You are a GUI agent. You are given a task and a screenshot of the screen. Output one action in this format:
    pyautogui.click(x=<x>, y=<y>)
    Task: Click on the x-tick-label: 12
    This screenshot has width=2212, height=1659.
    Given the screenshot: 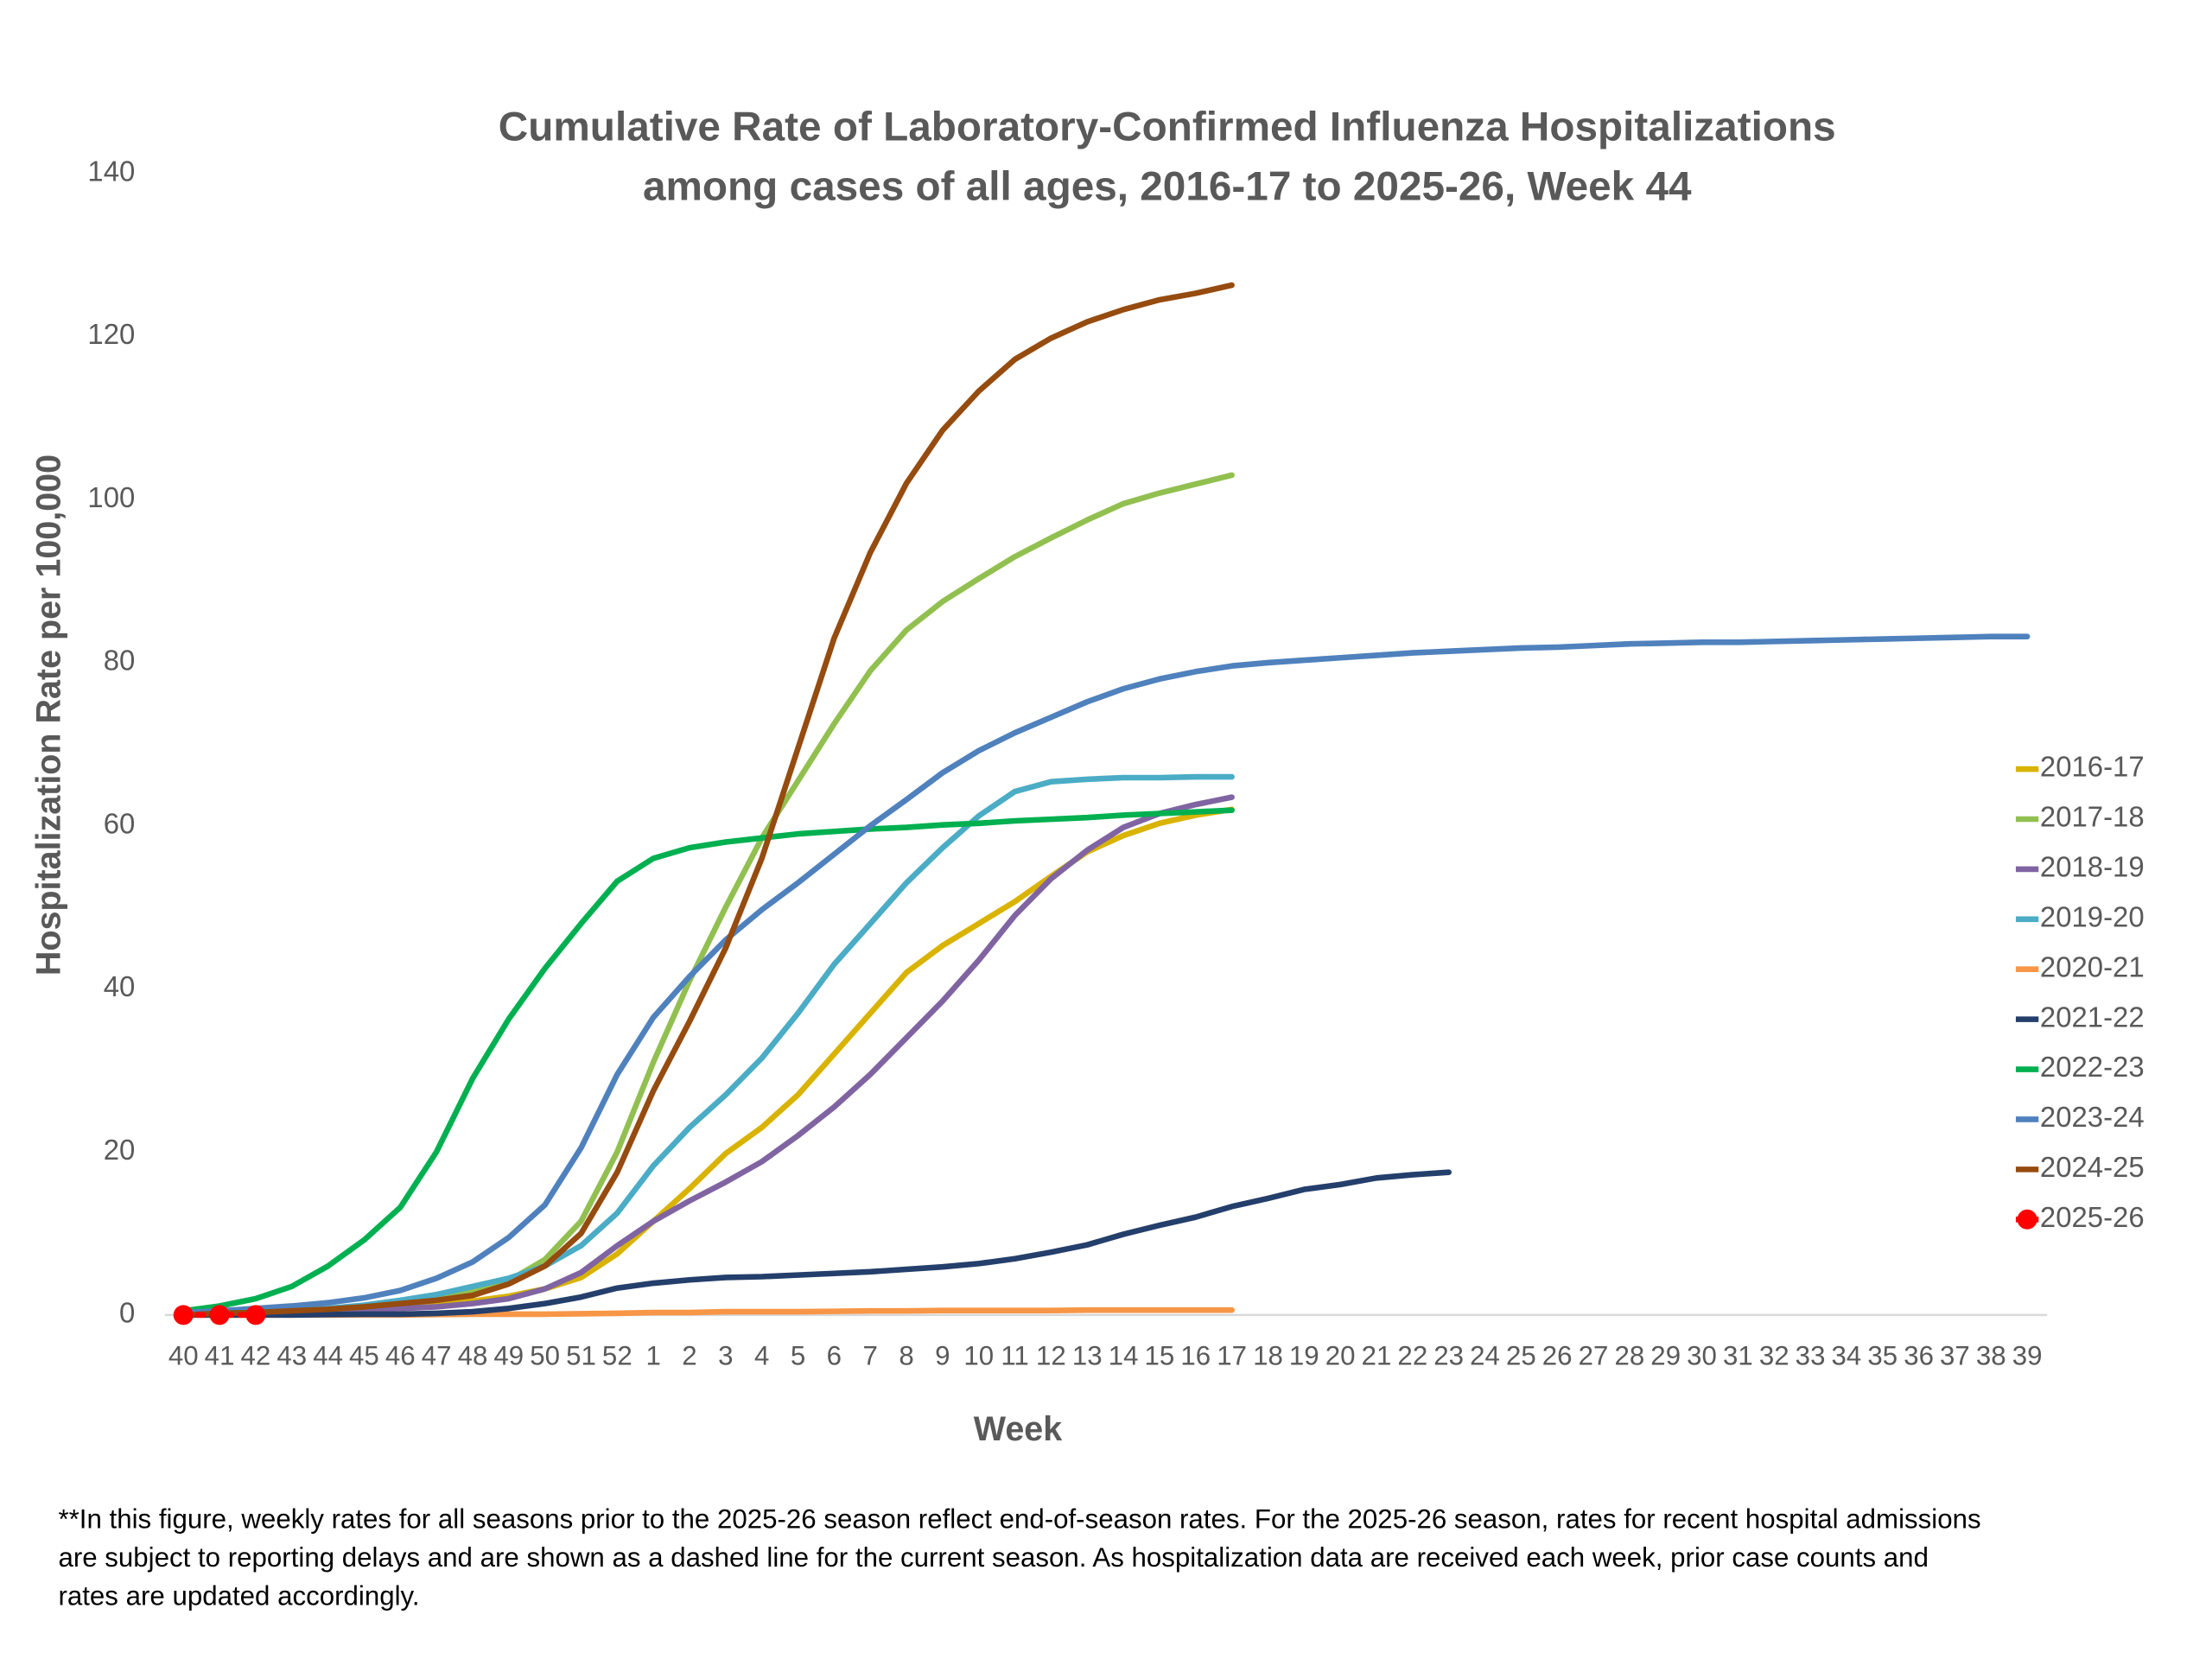 What is the action you would take?
    pyautogui.click(x=1051, y=1355)
    